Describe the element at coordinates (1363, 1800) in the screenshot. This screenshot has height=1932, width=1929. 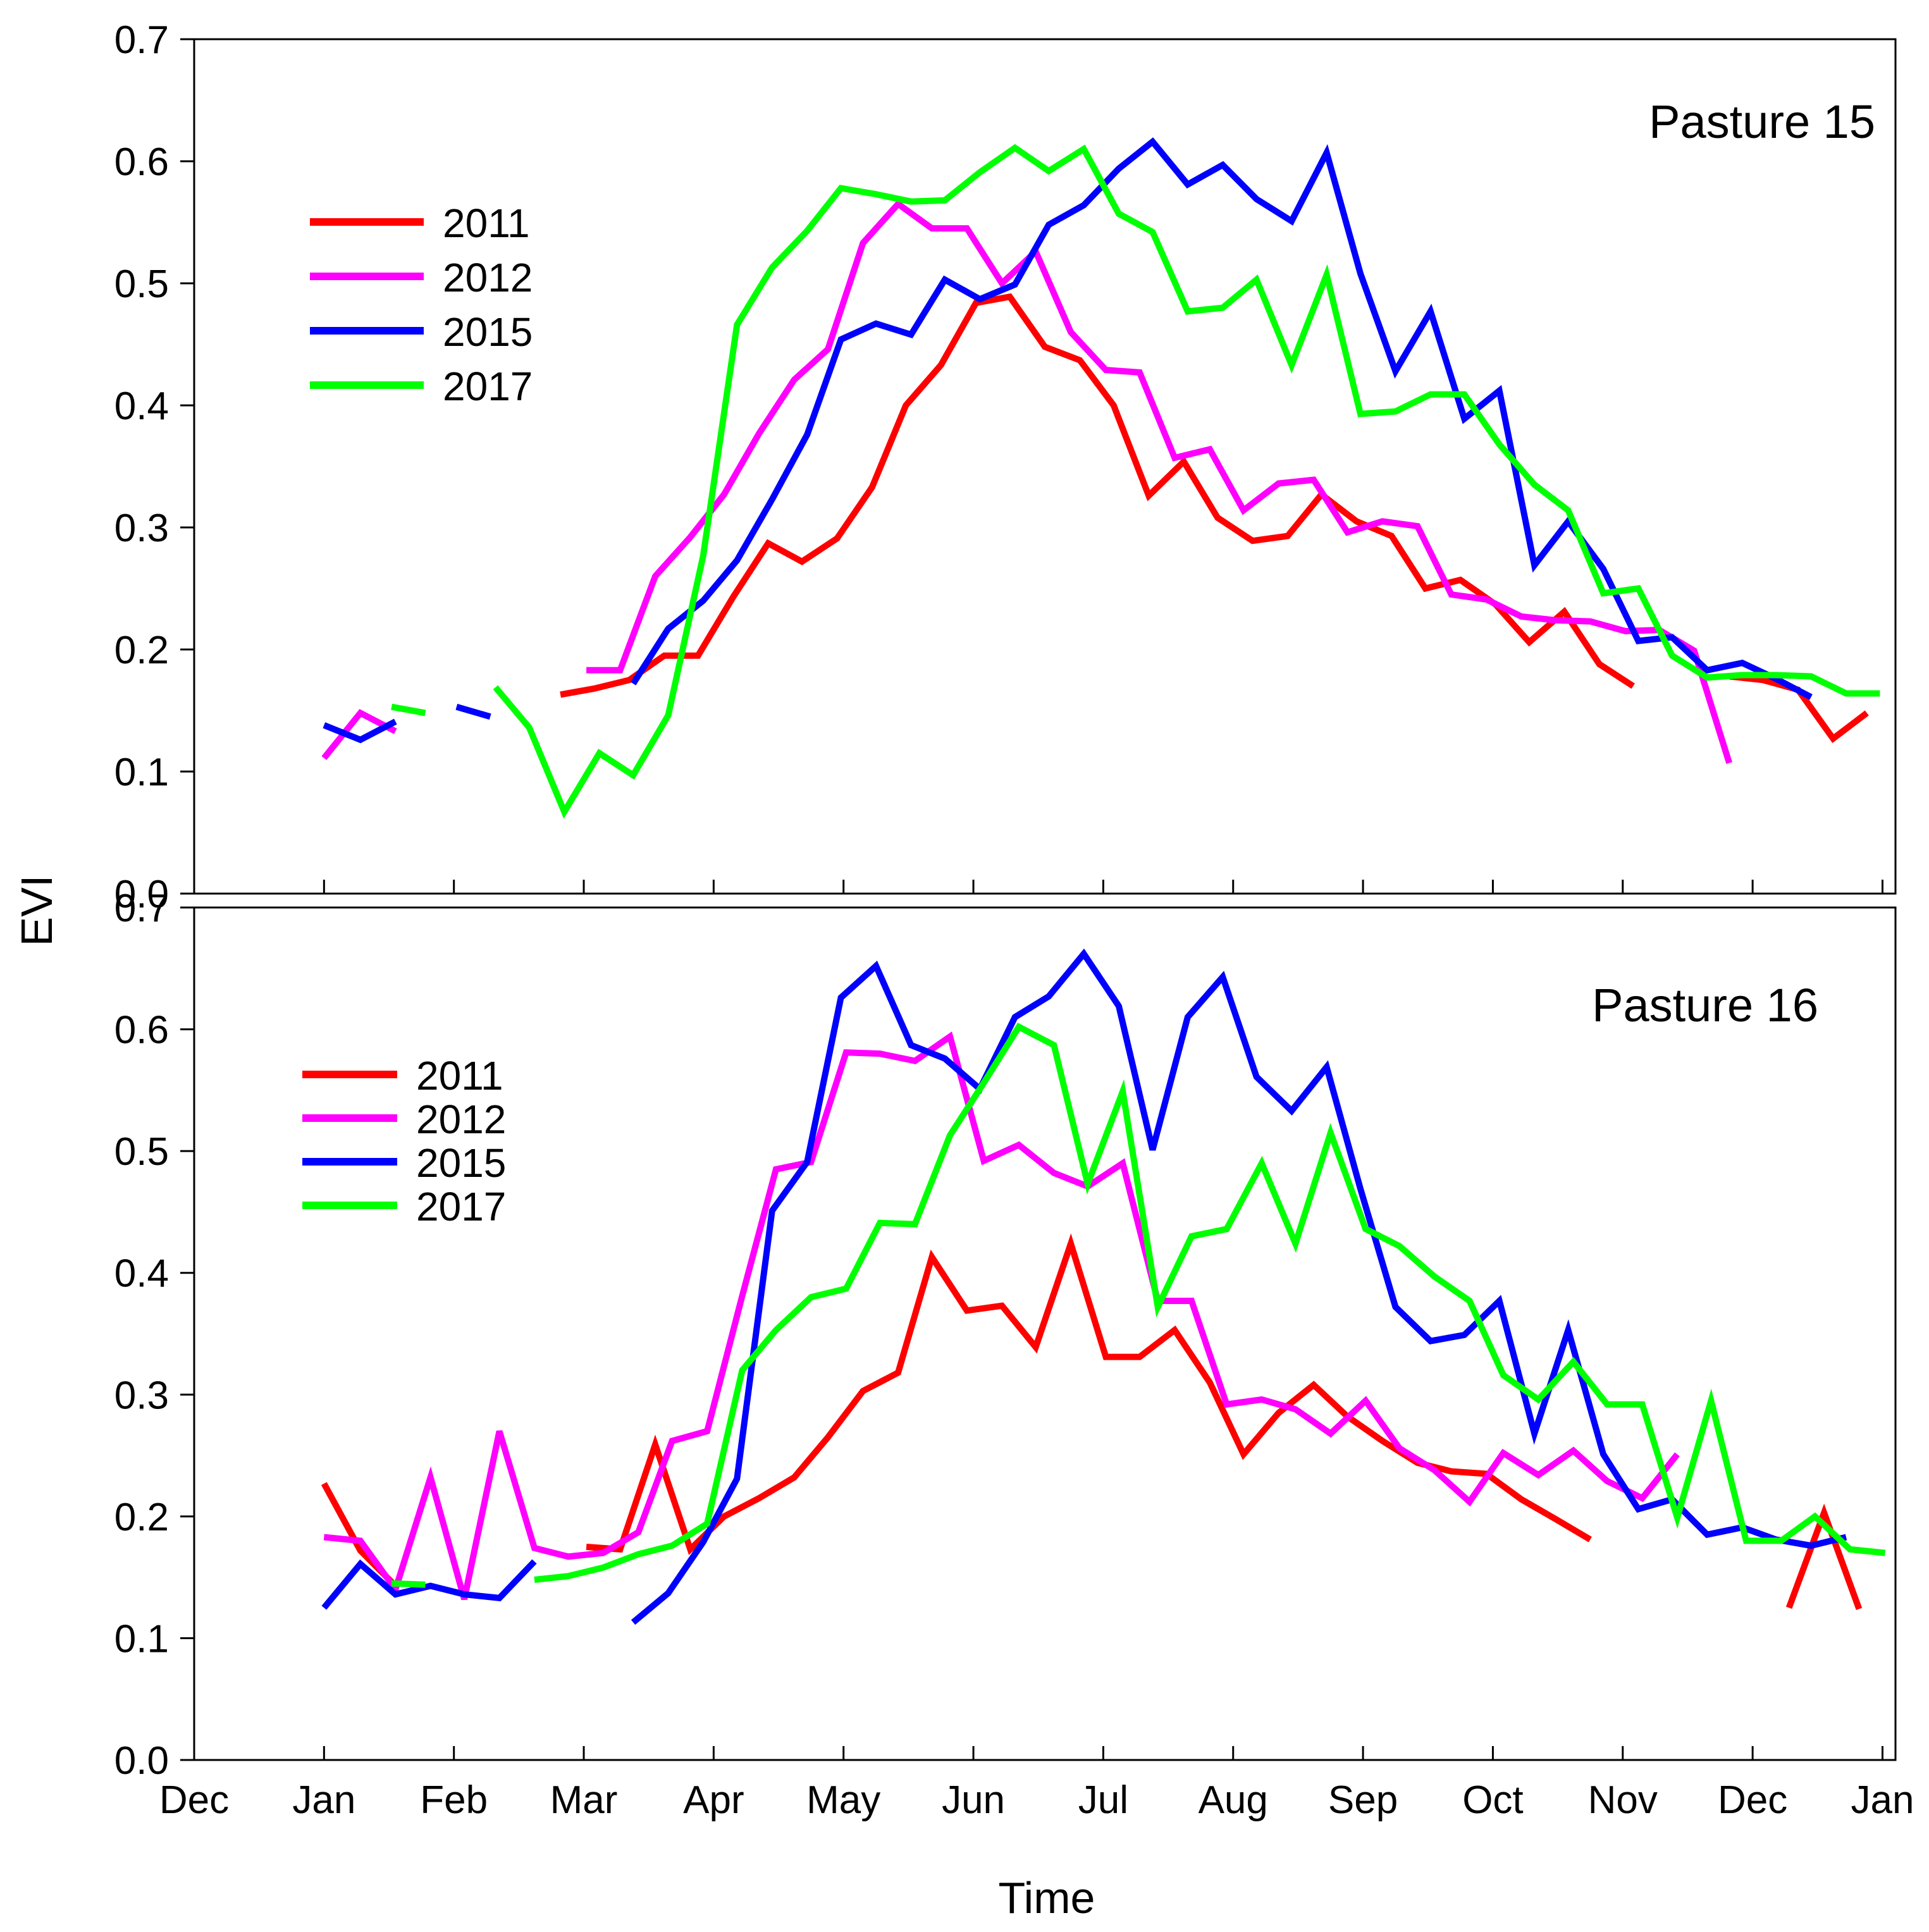
I see `x-tick-label-sep: Sep` at that location.